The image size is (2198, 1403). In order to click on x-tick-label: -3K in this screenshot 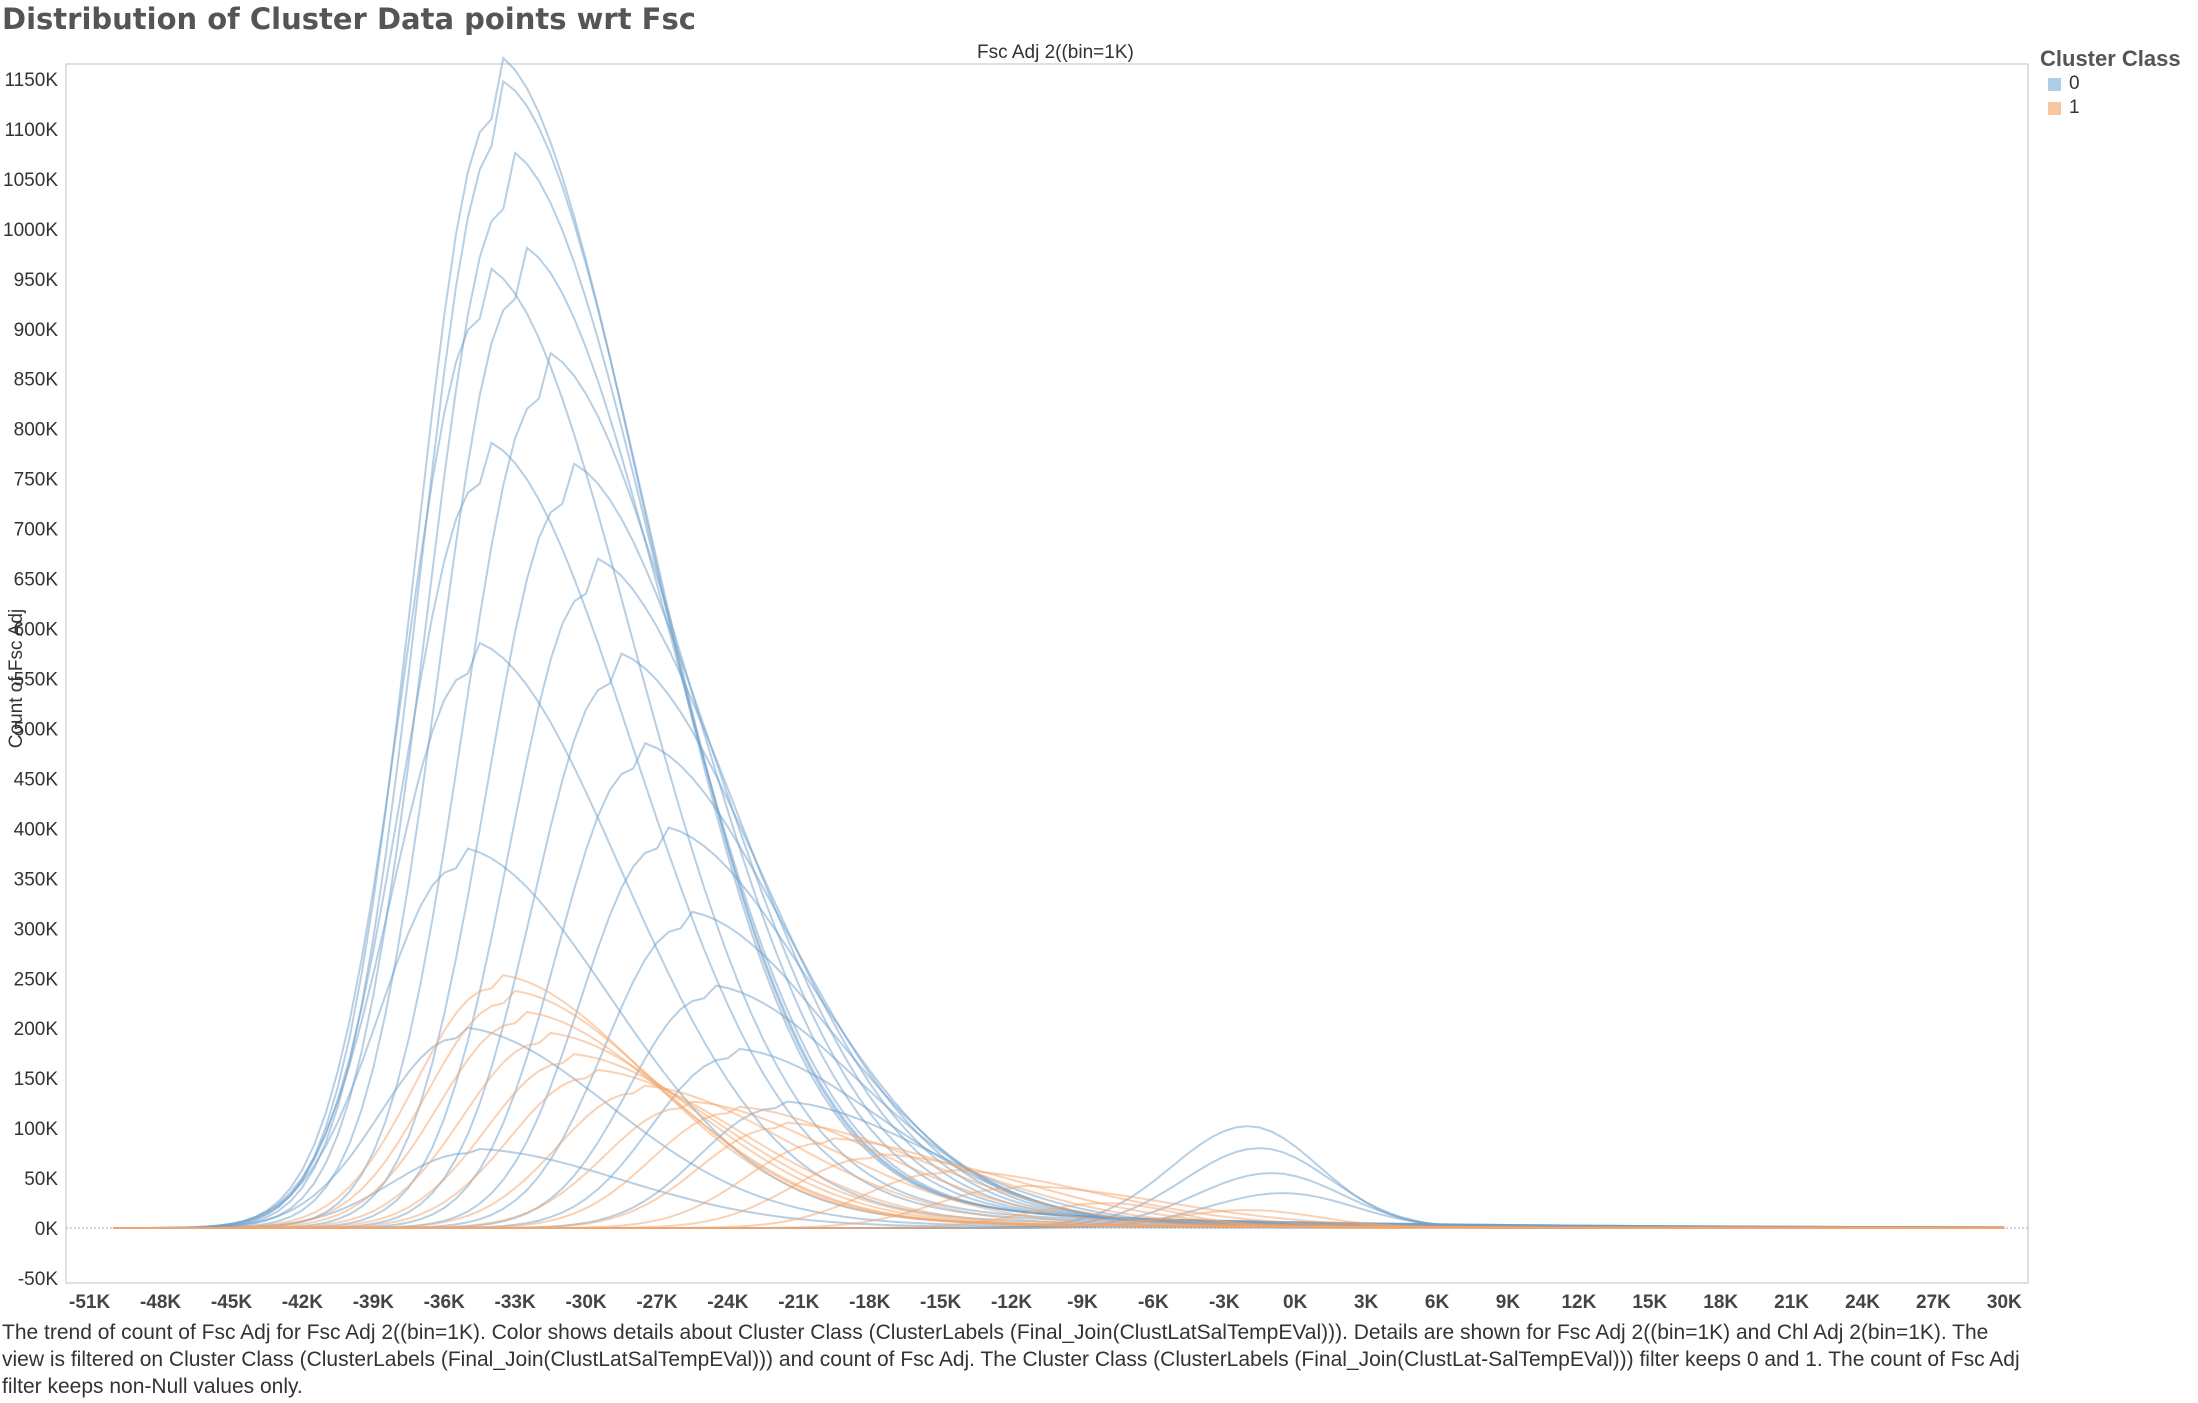, I will do `click(1224, 1302)`.